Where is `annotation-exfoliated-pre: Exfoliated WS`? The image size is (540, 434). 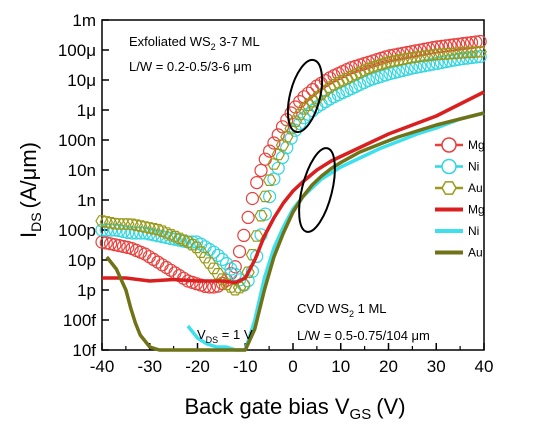 annotation-exfoliated-pre: Exfoliated WS is located at coordinates (170, 41).